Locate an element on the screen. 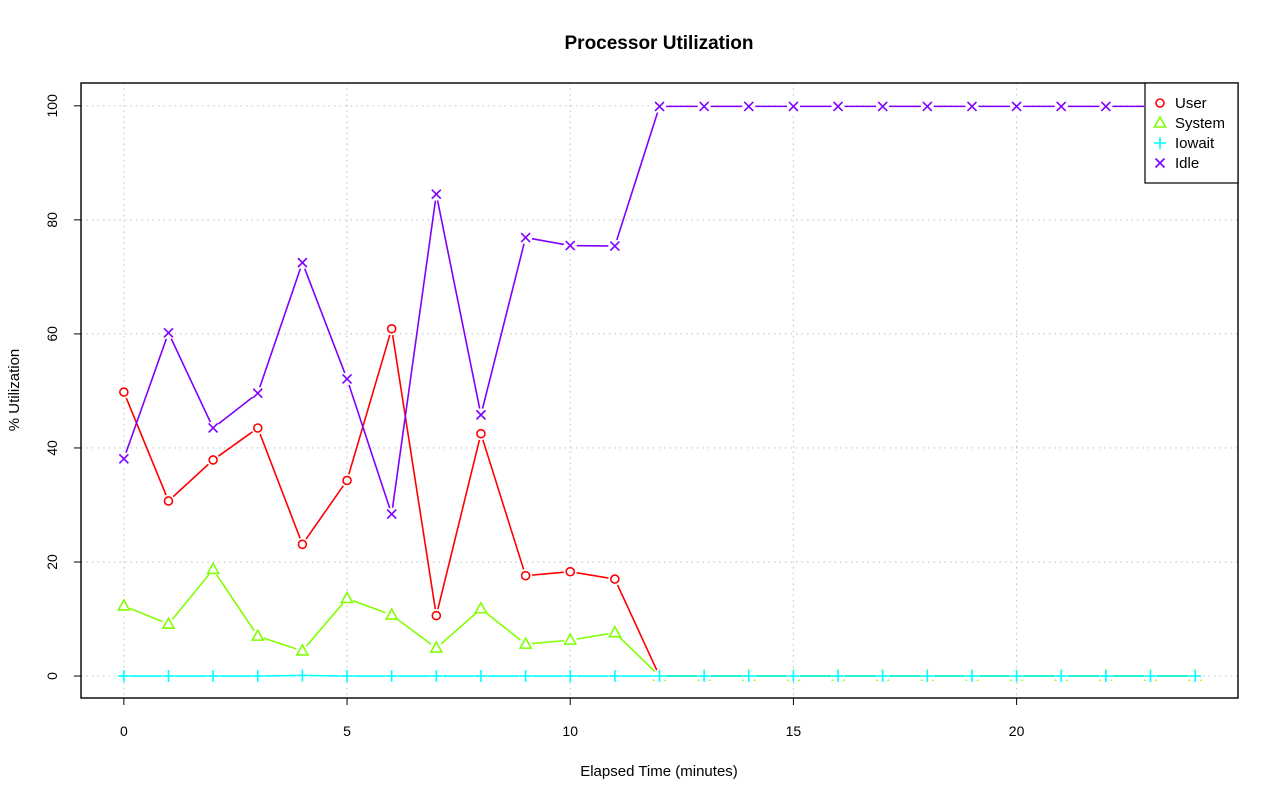 The height and width of the screenshot is (801, 1280). legend-label-idle: Idle is located at coordinates (1187, 163).